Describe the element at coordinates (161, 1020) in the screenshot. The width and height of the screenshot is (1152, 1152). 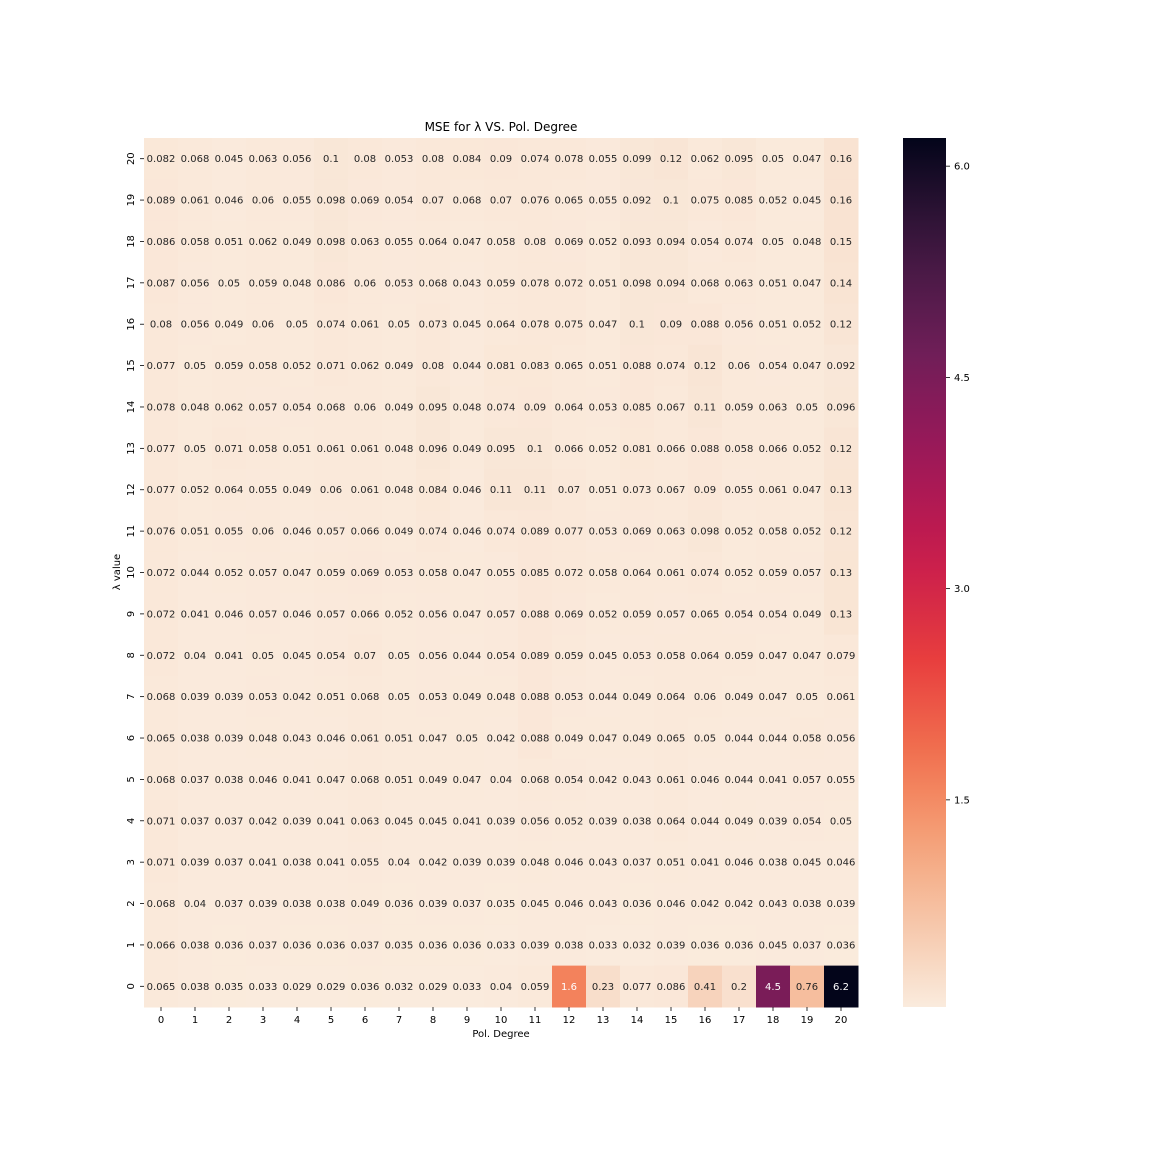
I see `x-tick-label: 0` at that location.